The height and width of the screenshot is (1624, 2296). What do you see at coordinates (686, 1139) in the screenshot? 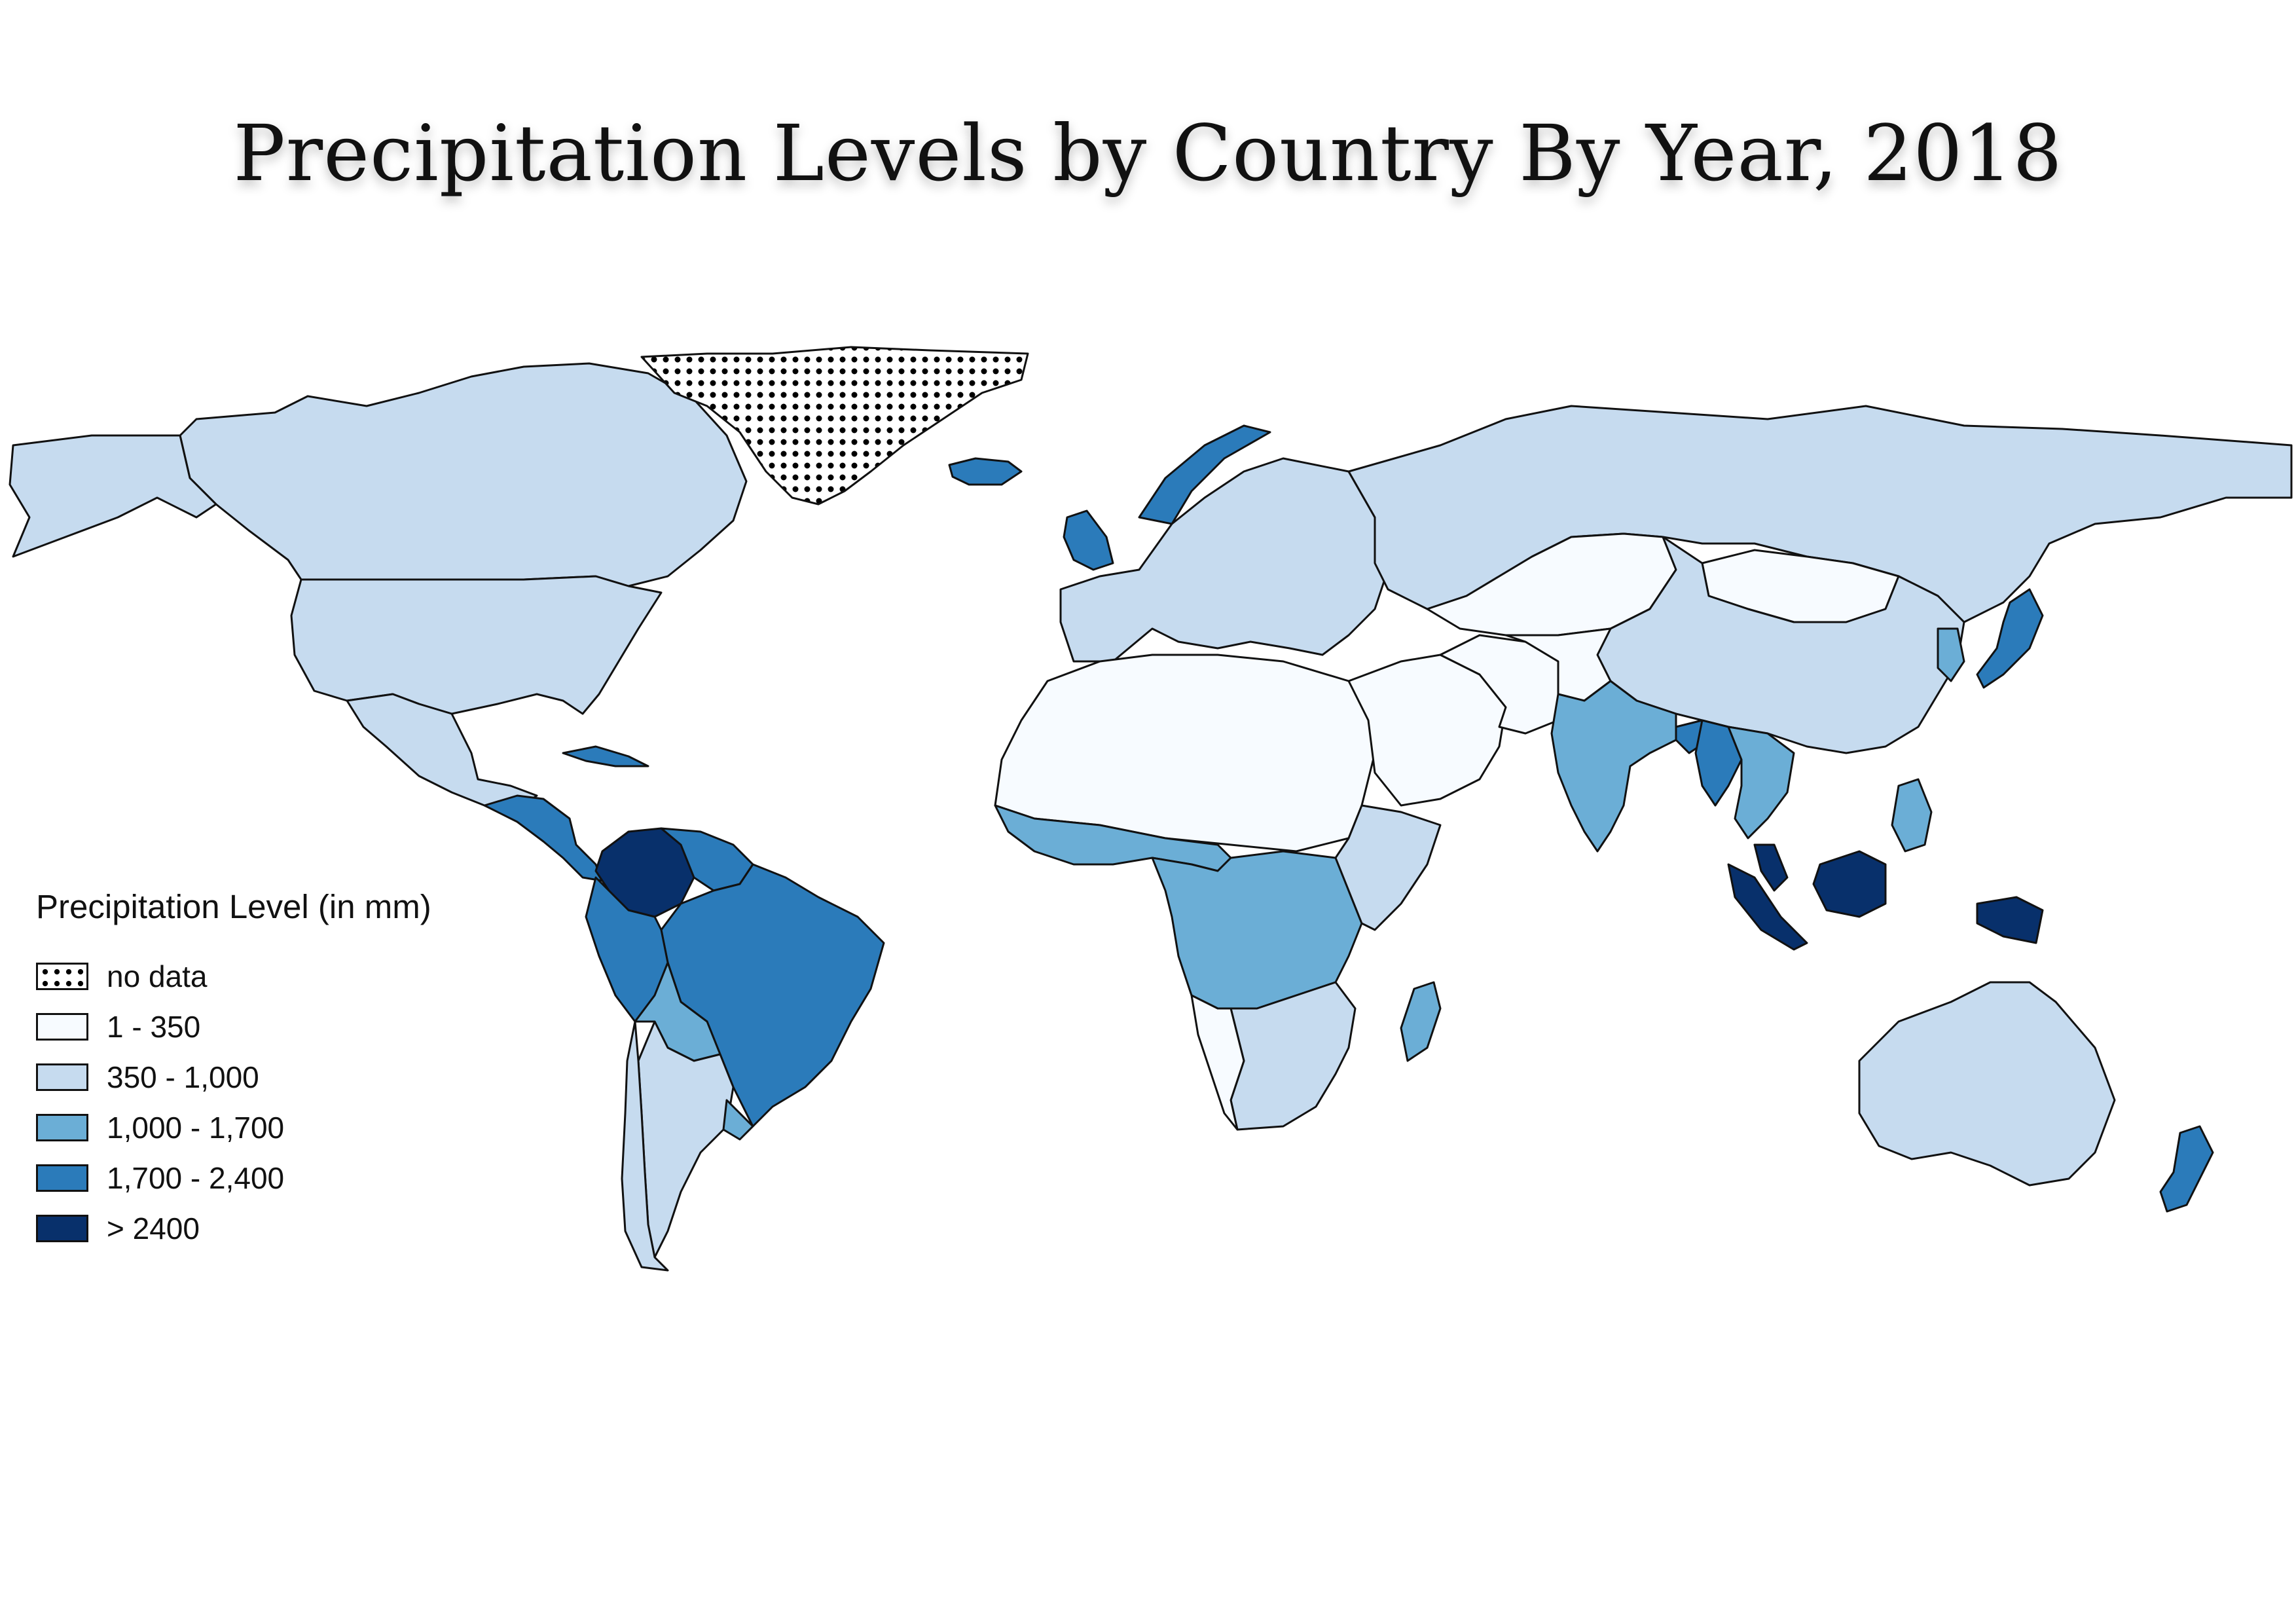
I see `region-argentina` at bounding box center [686, 1139].